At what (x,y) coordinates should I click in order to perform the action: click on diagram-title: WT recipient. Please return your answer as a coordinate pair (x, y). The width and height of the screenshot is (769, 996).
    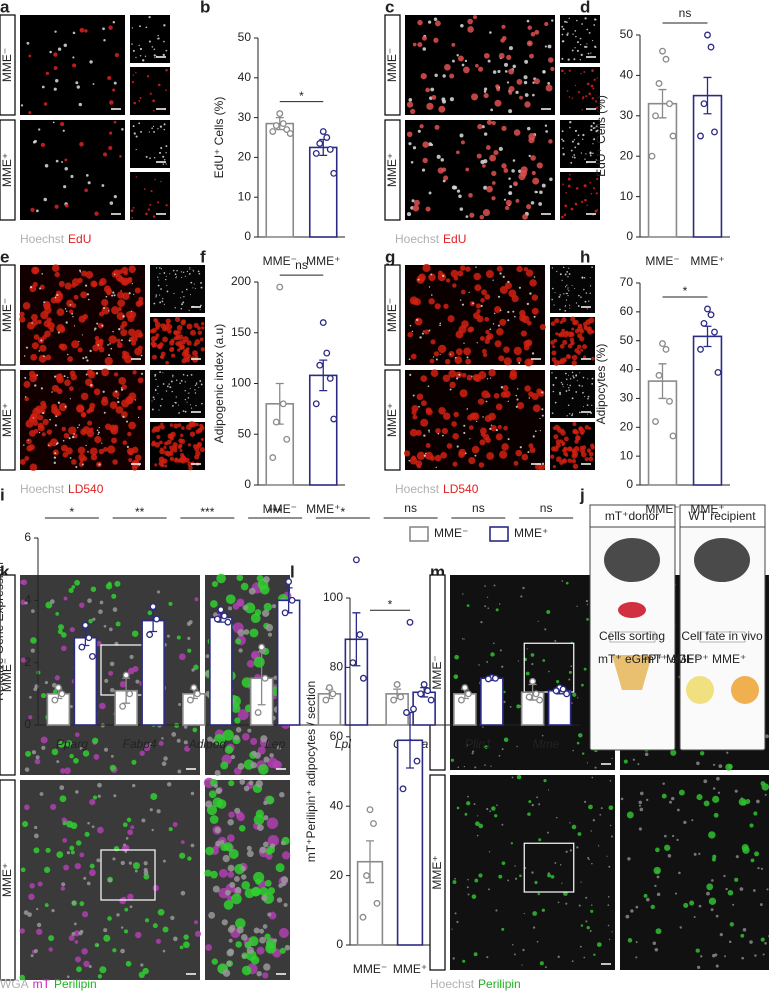
    Looking at the image, I should click on (722, 516).